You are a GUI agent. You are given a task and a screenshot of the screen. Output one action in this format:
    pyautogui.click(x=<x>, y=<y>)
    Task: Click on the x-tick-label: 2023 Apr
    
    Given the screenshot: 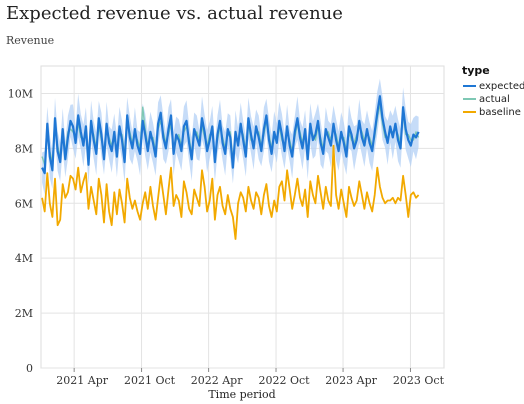 What is the action you would take?
    pyautogui.click(x=351, y=380)
    